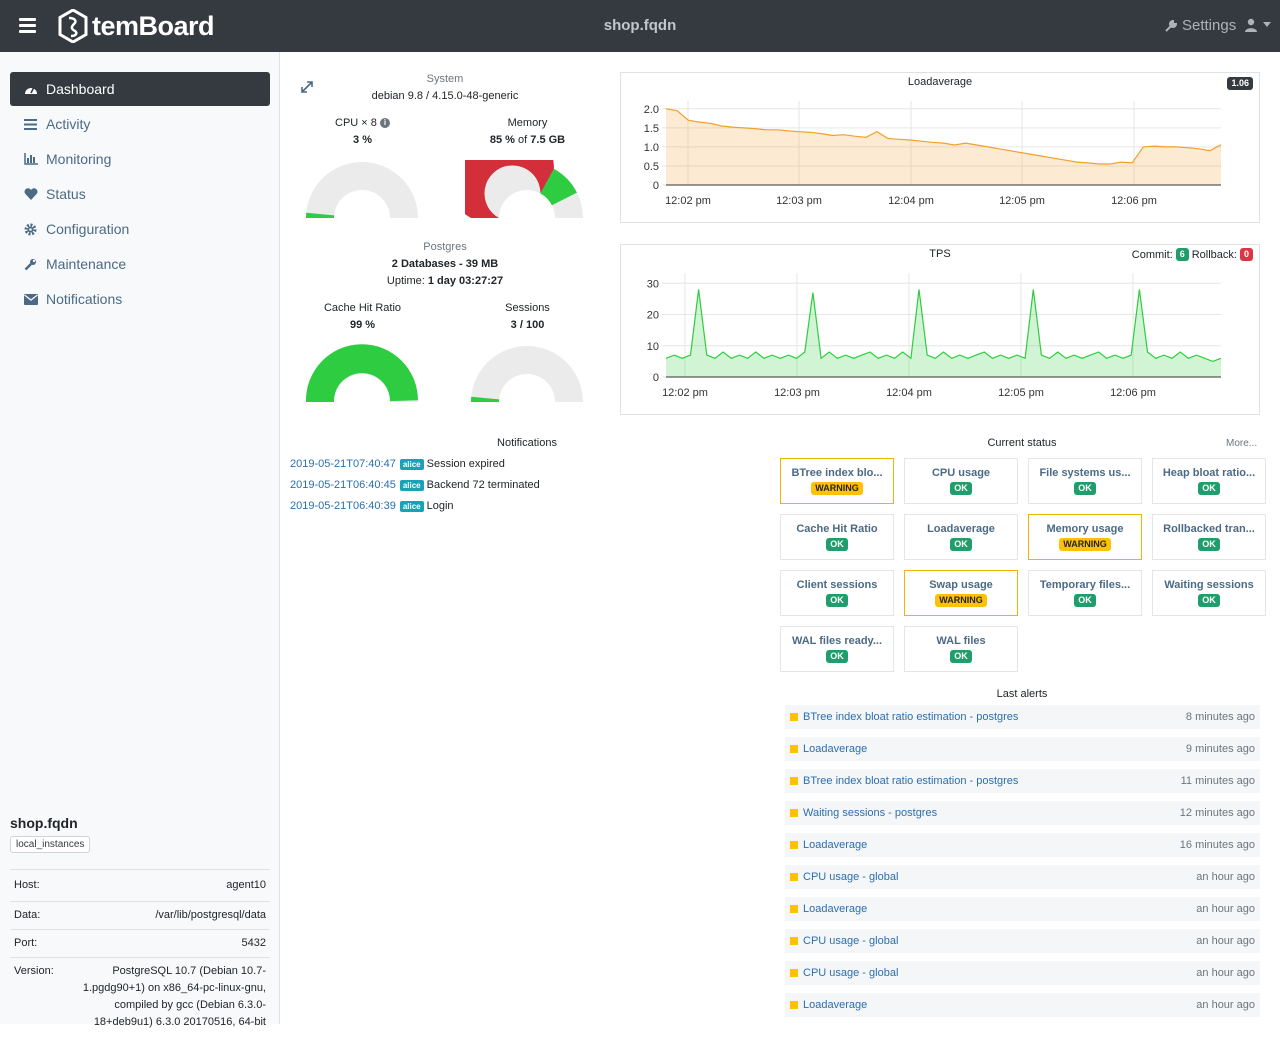 Image resolution: width=1280 pixels, height=1038 pixels. I want to click on data-row: Data: /var/lib/postgresql/data, so click(140, 915).